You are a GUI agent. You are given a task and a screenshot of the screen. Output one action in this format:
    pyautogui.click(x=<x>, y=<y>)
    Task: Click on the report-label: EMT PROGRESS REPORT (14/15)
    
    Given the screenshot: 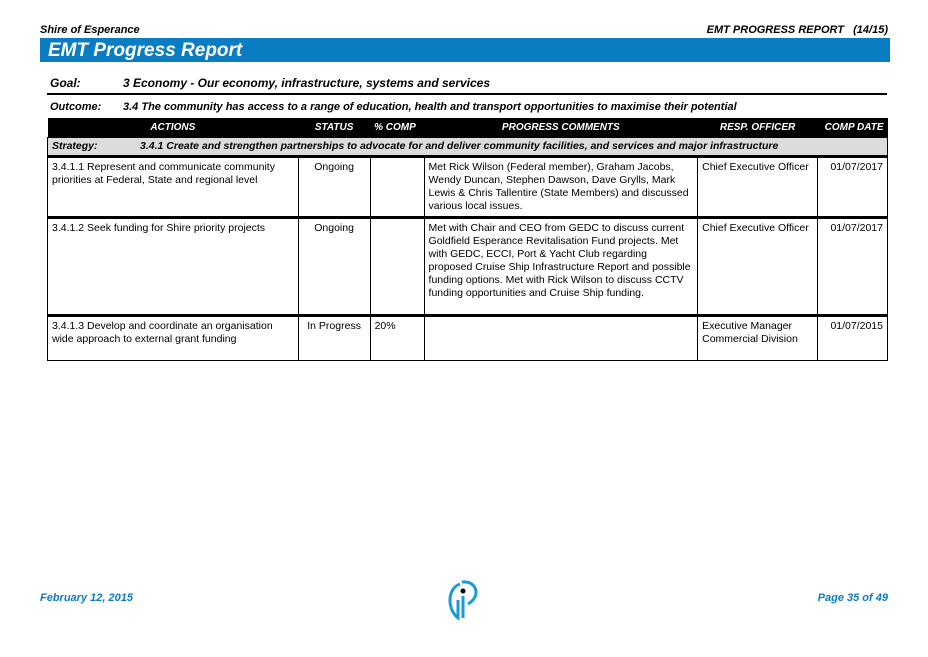 What is the action you would take?
    pyautogui.click(x=797, y=30)
    